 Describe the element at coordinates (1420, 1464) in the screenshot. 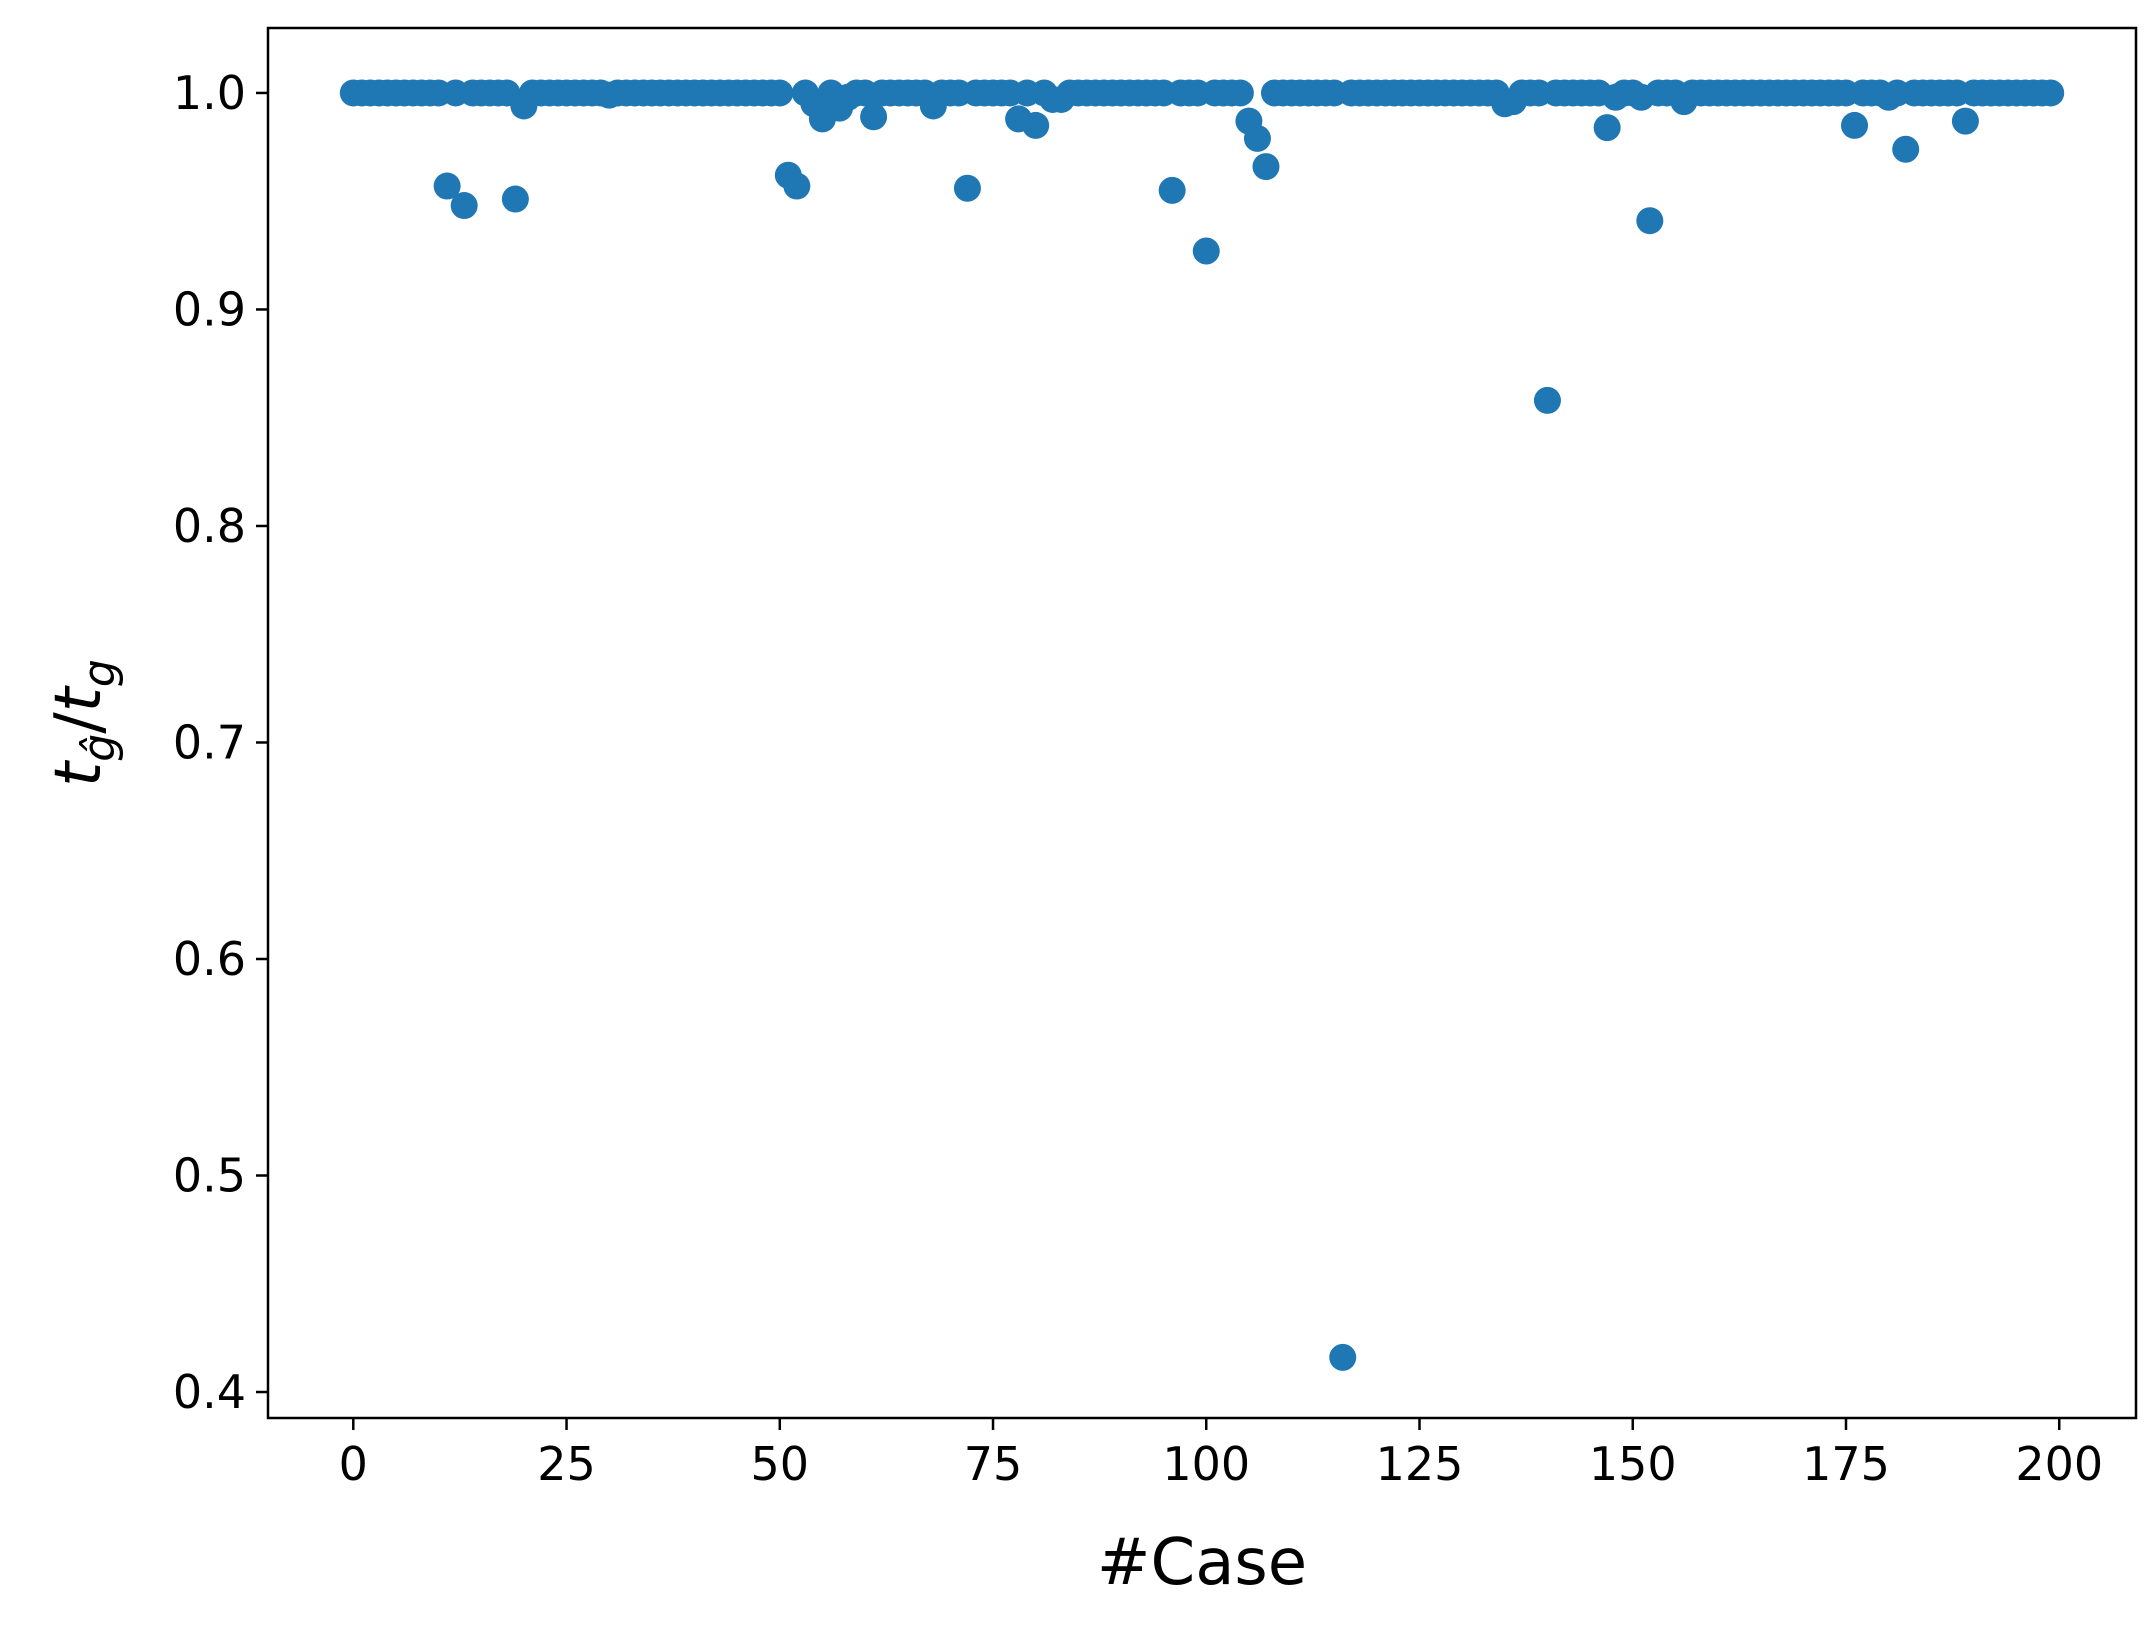

I see `x-tick-label: 125` at that location.